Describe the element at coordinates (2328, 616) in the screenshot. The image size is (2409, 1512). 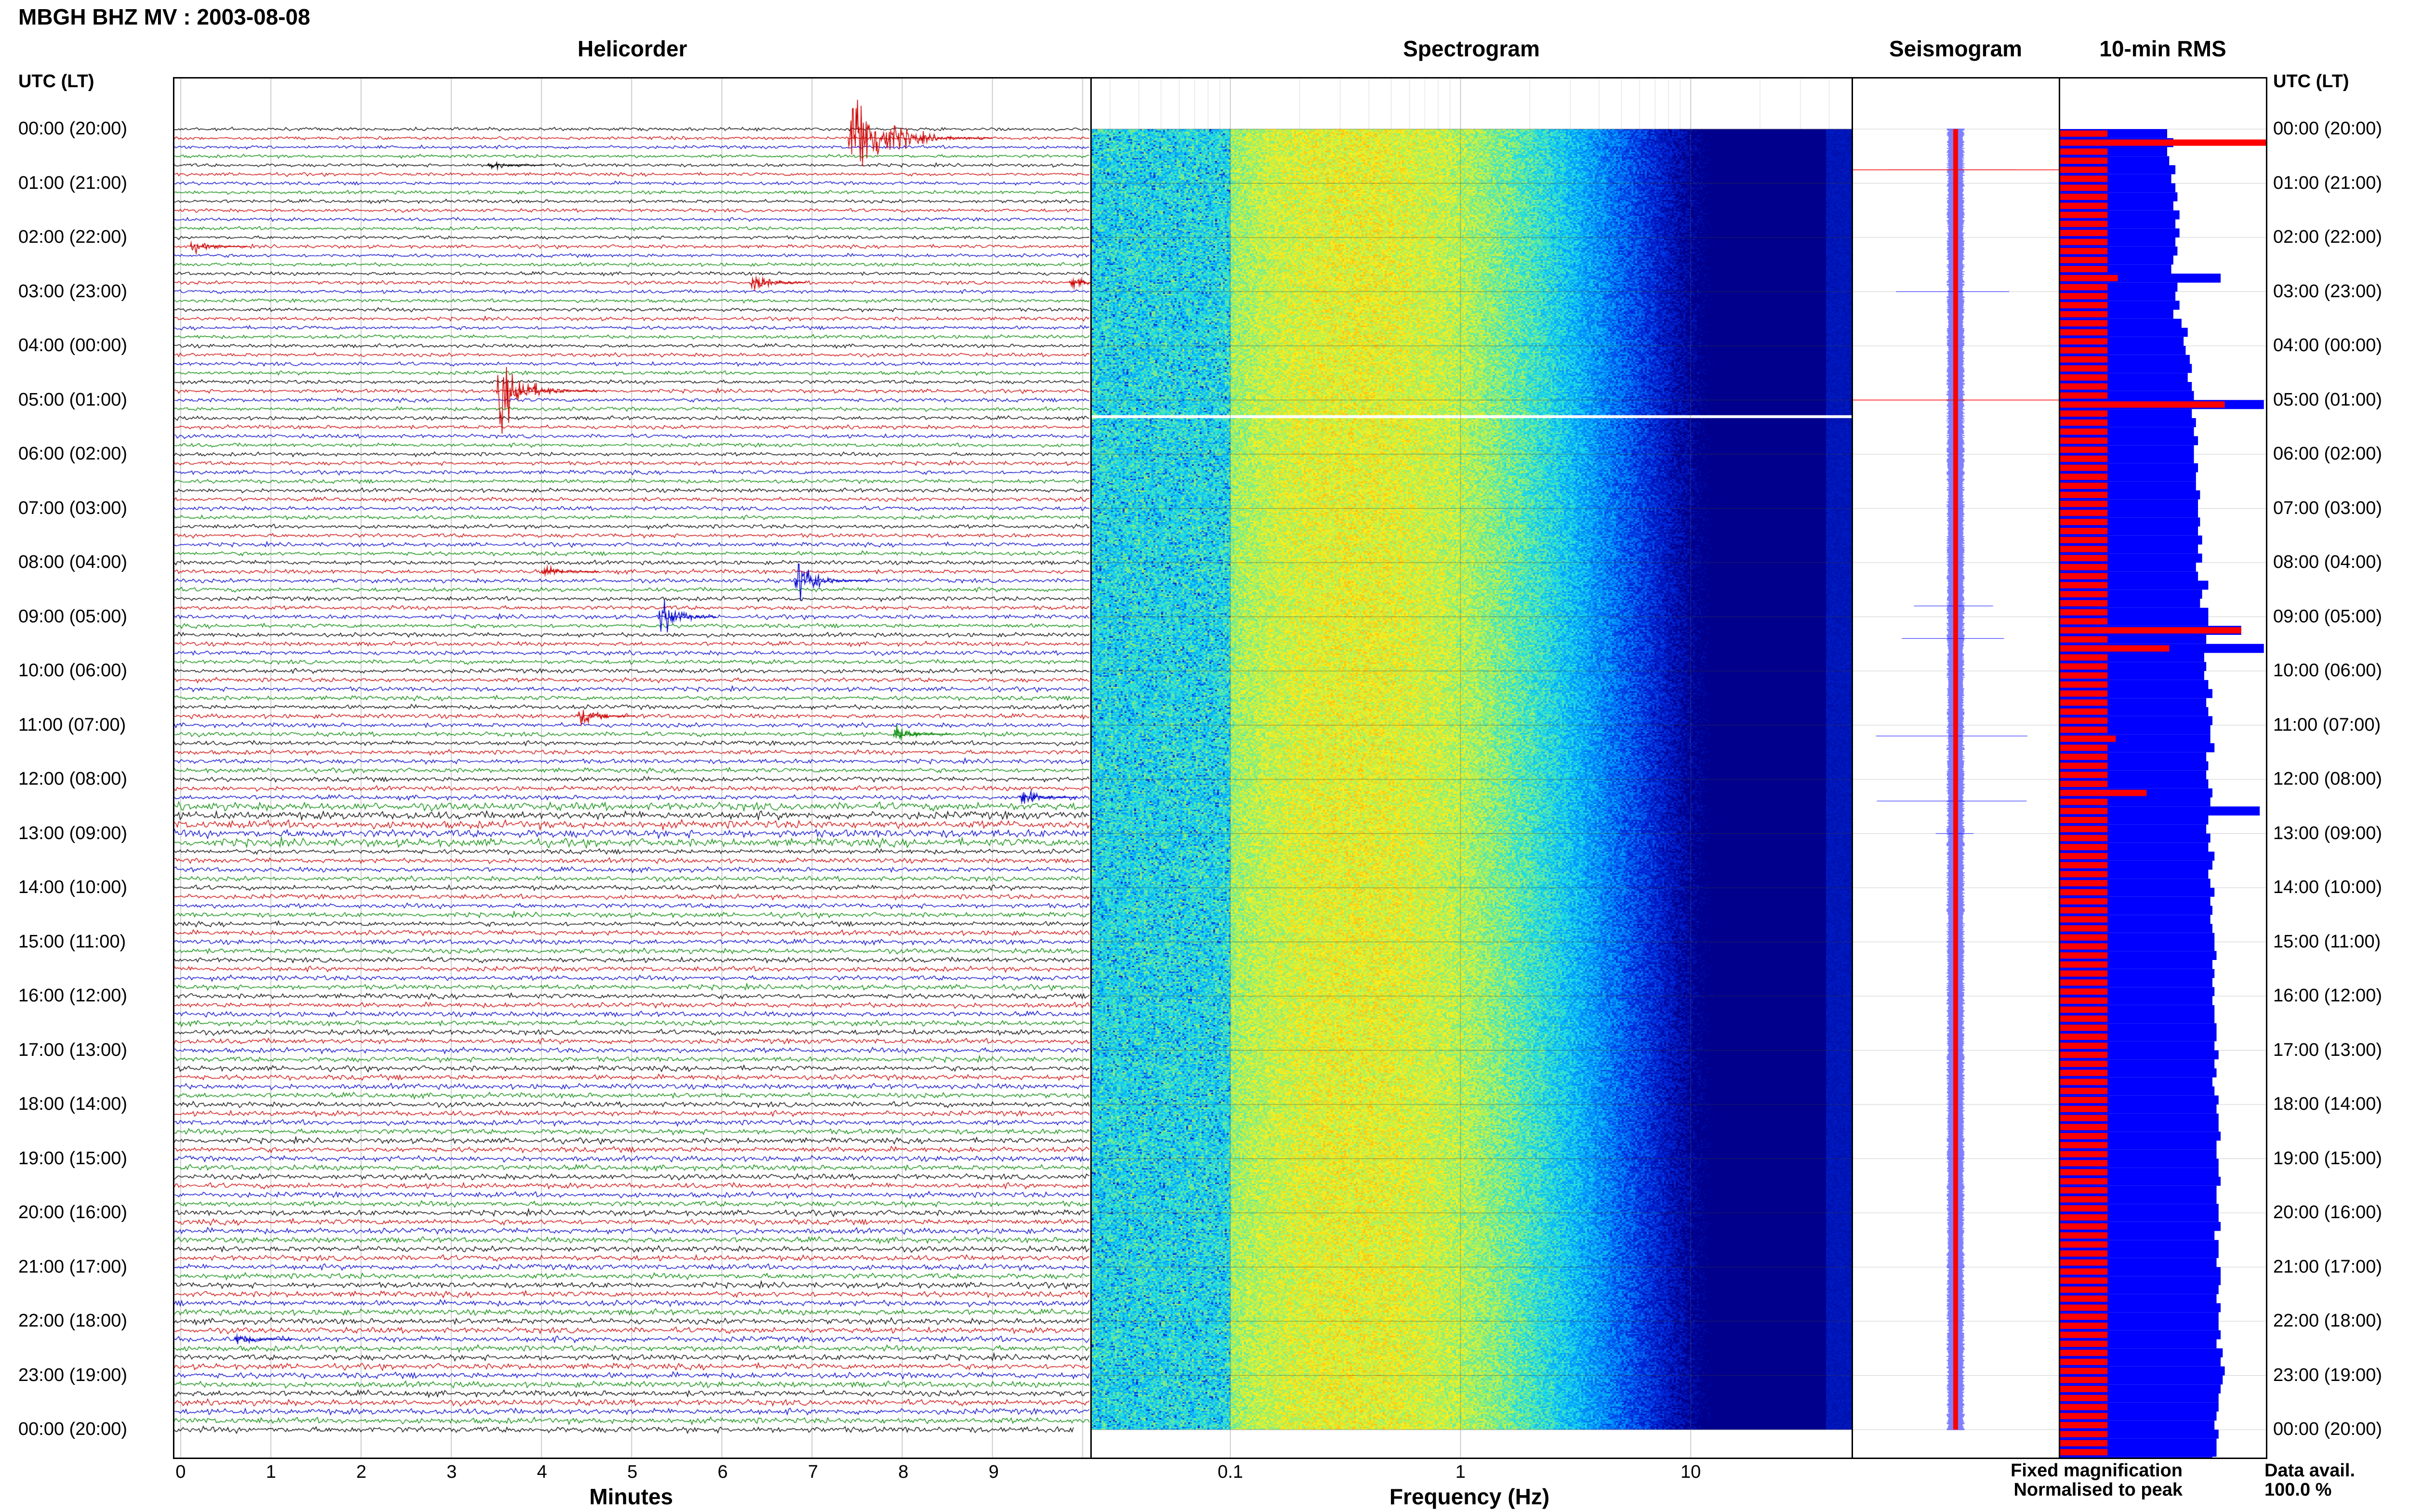
I see `time-label-right: 09:00 (05:00)` at that location.